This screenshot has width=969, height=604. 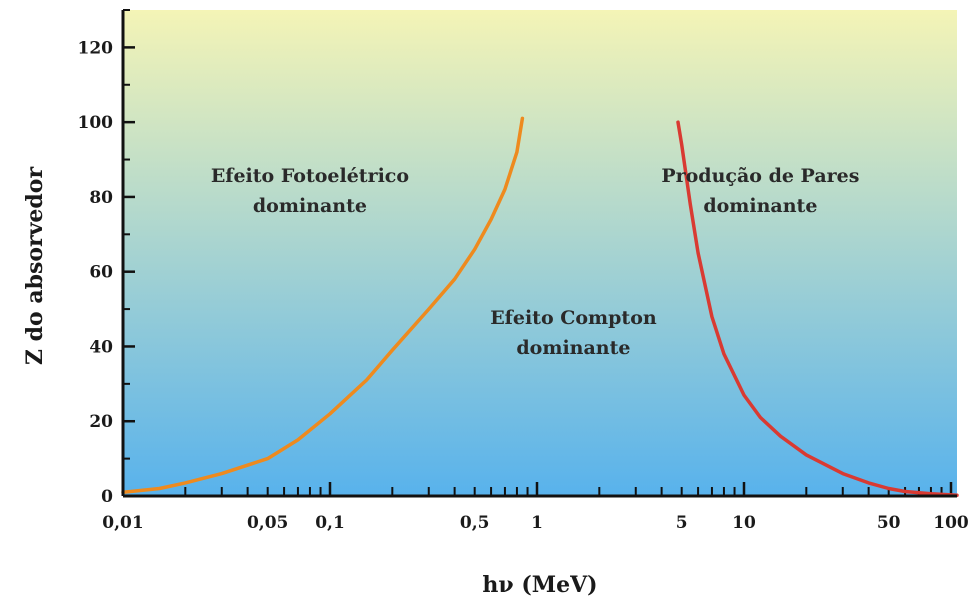 What do you see at coordinates (744, 523) in the screenshot?
I see `x-tick-label: 10` at bounding box center [744, 523].